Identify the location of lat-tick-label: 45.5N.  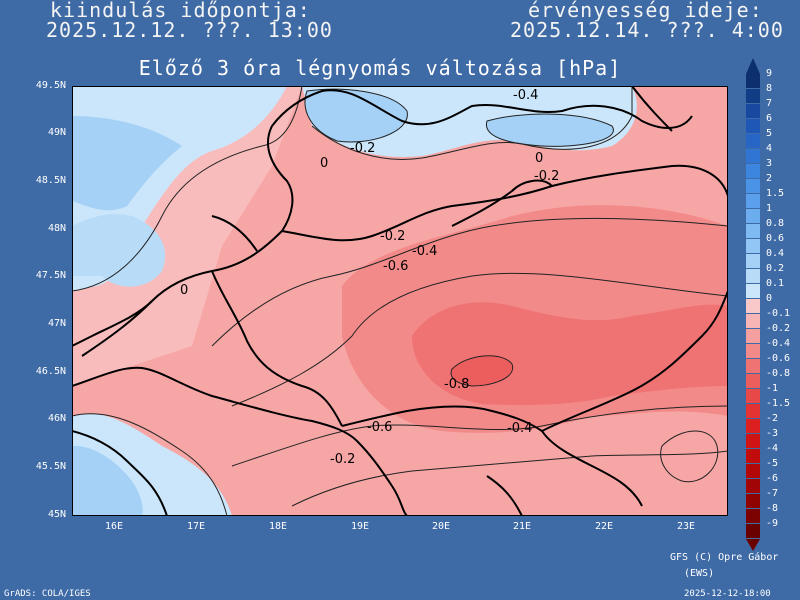
(50, 466).